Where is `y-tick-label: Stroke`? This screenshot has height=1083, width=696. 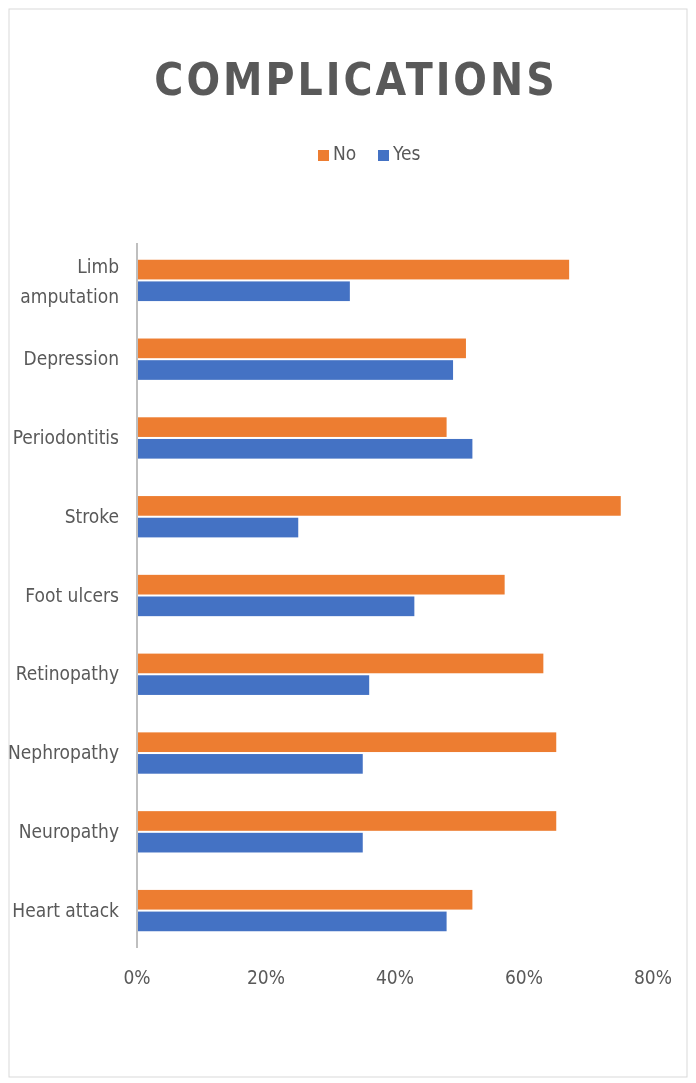 y-tick-label: Stroke is located at coordinates (91, 515).